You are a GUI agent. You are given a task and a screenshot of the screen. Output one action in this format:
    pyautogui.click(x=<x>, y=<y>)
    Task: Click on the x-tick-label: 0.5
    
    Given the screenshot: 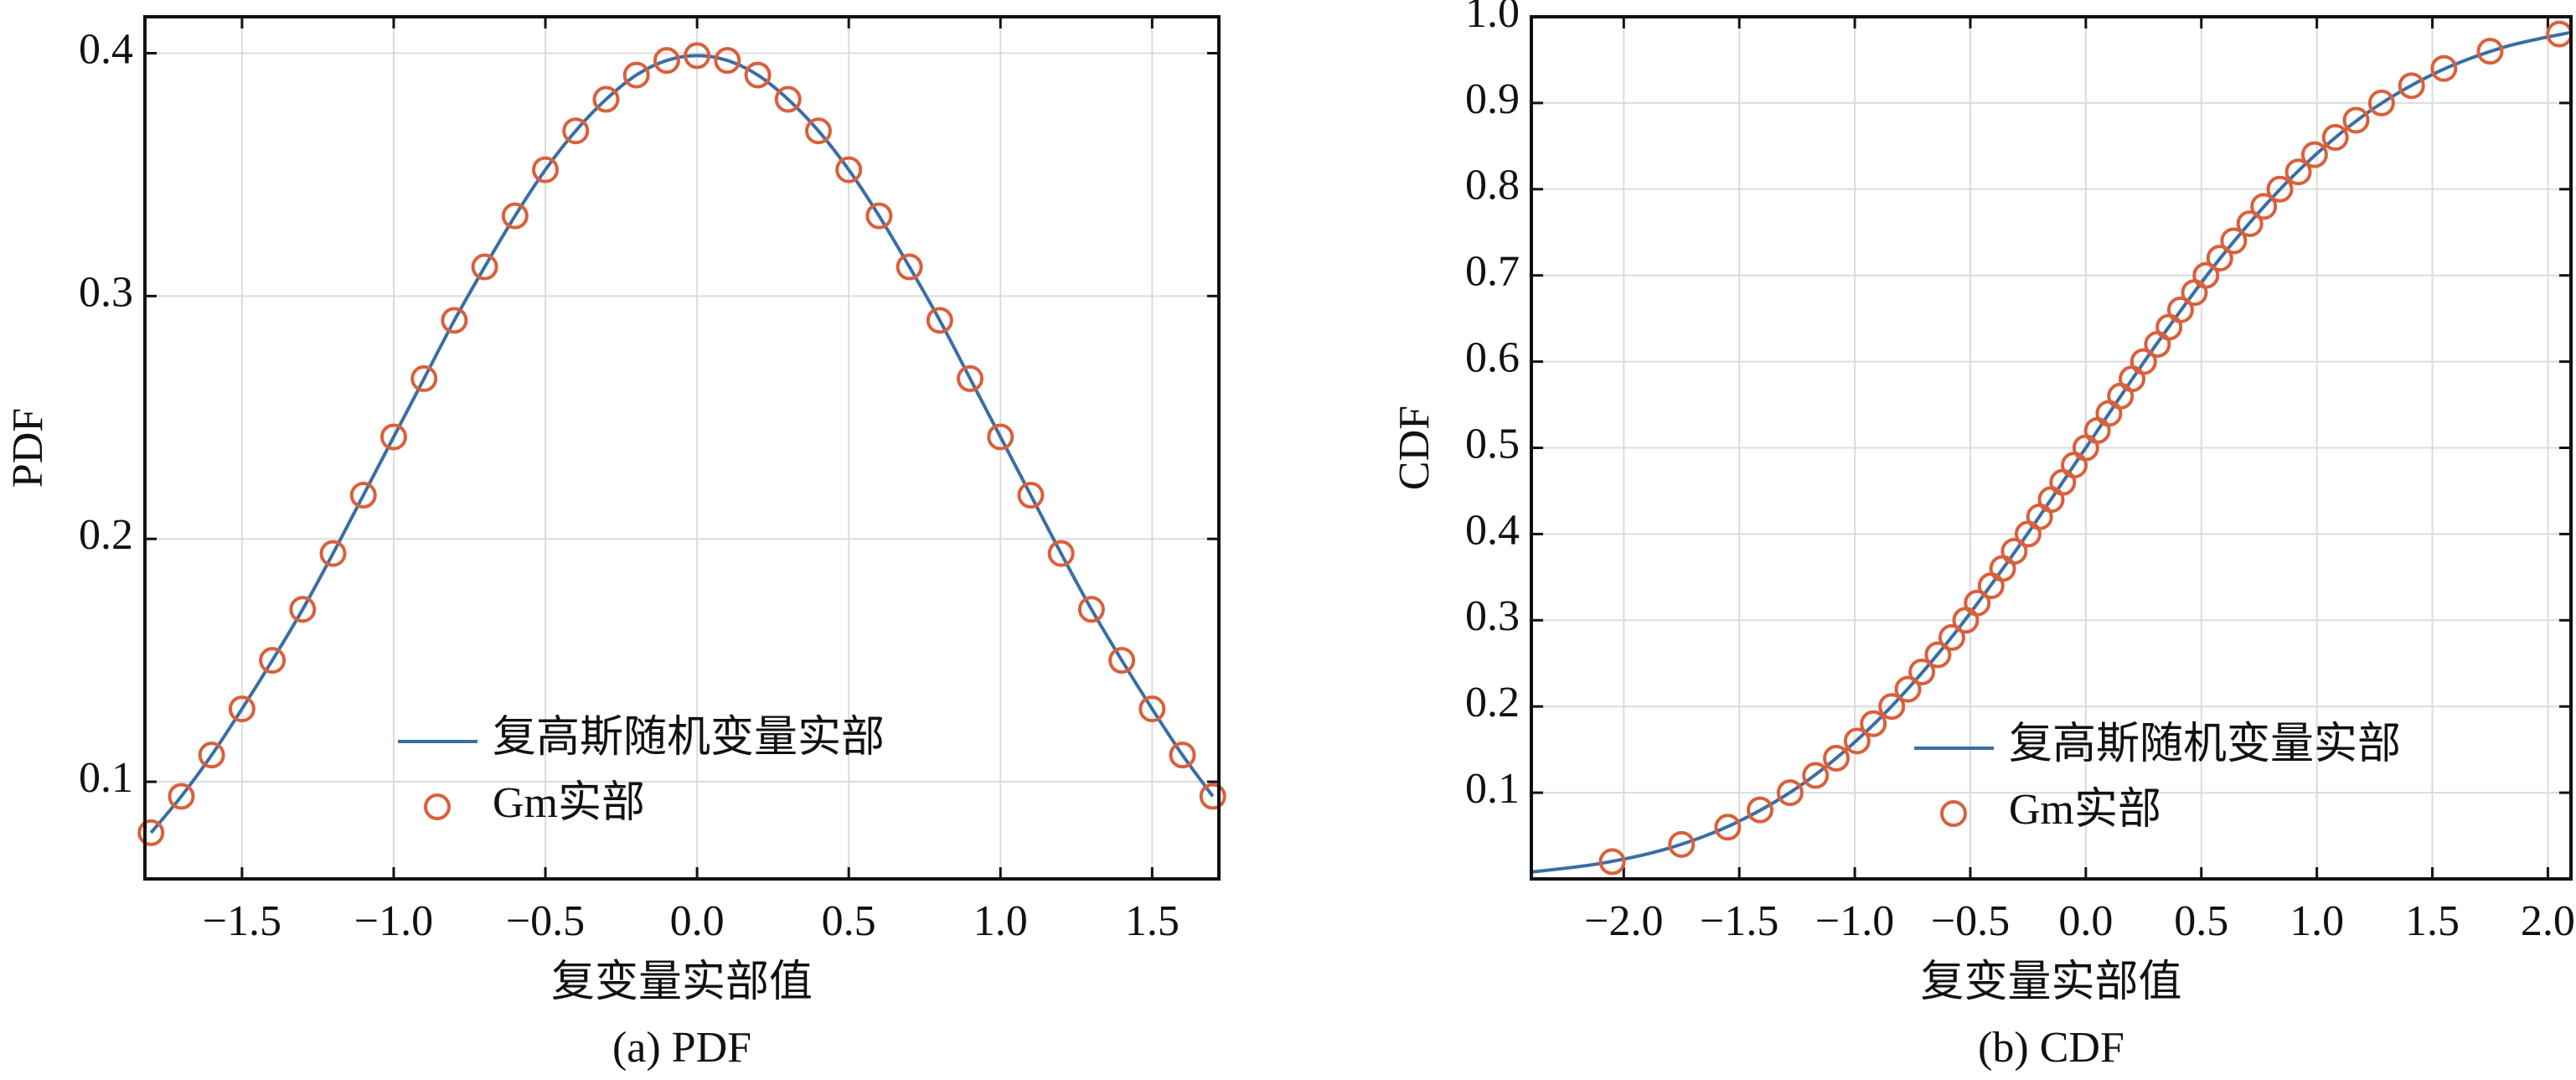 What is the action you would take?
    pyautogui.click(x=849, y=921)
    